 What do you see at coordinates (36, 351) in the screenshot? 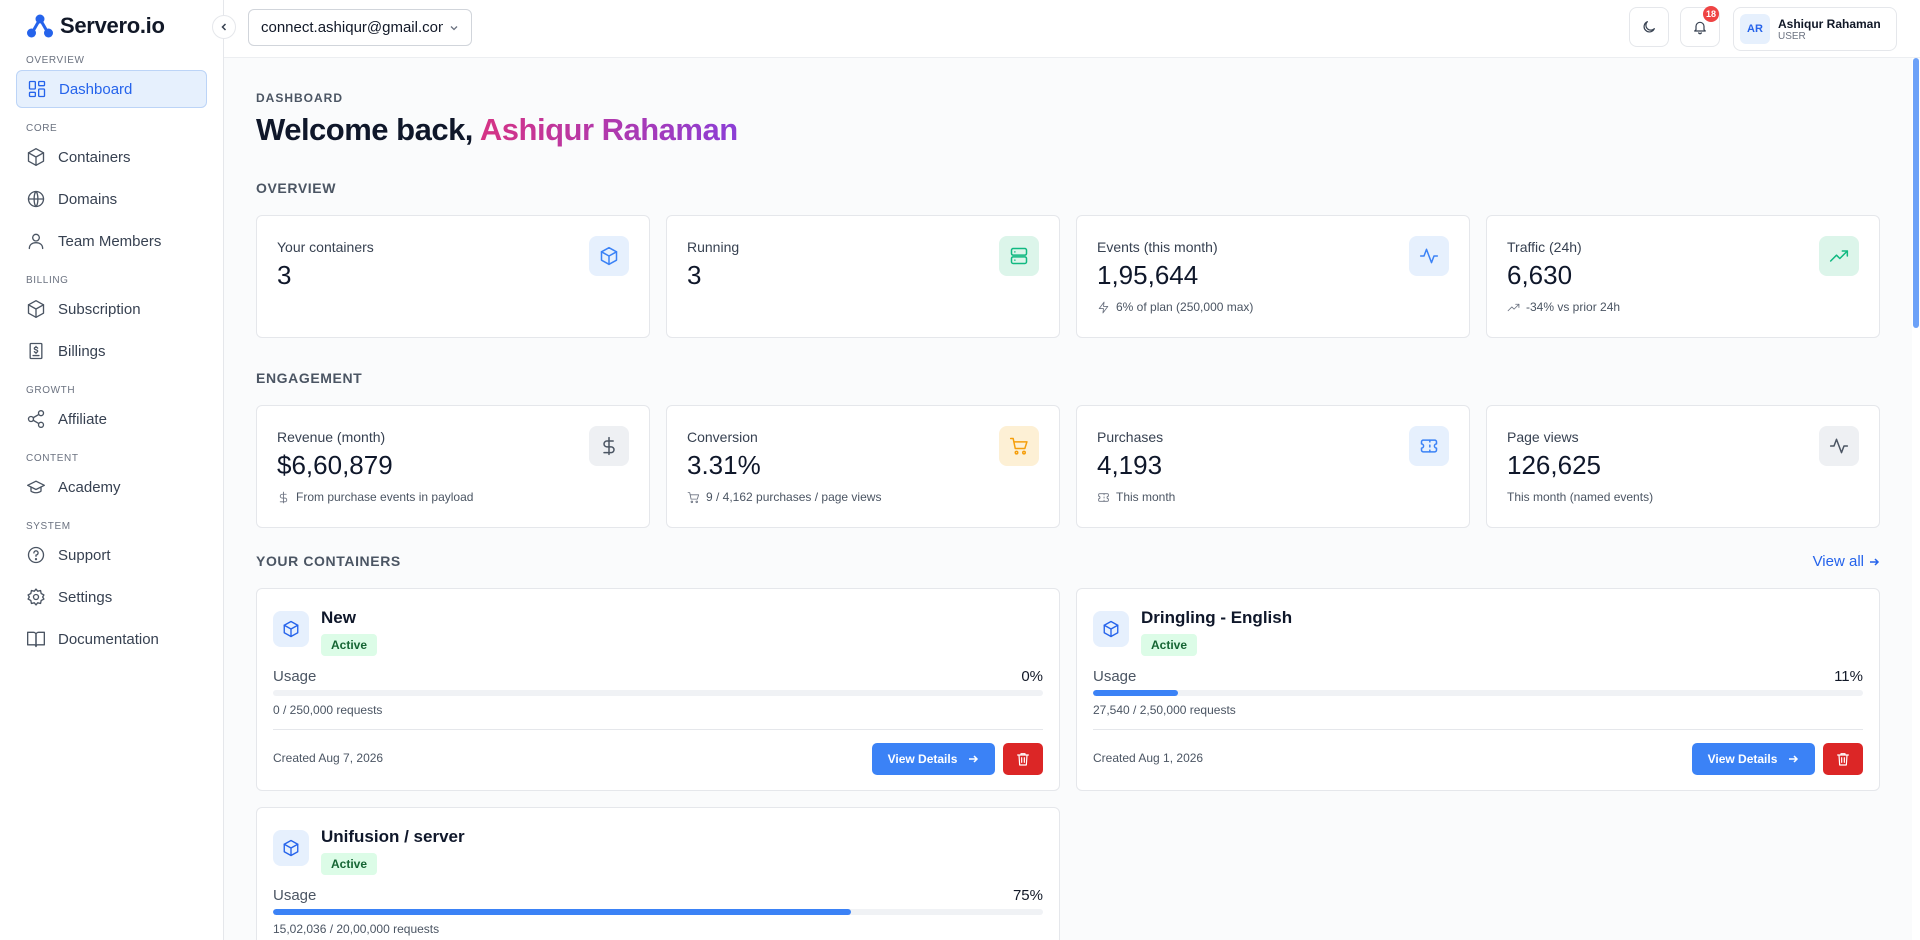
I see `receipt-icon` at bounding box center [36, 351].